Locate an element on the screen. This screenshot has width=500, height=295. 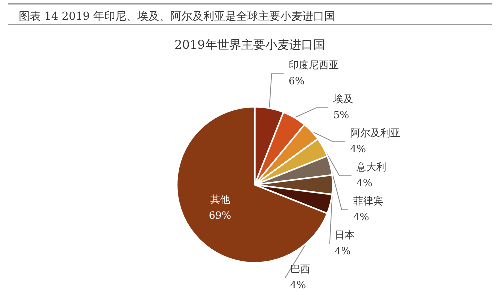
slice-label: 印度尼西亚 is located at coordinates (313, 66).